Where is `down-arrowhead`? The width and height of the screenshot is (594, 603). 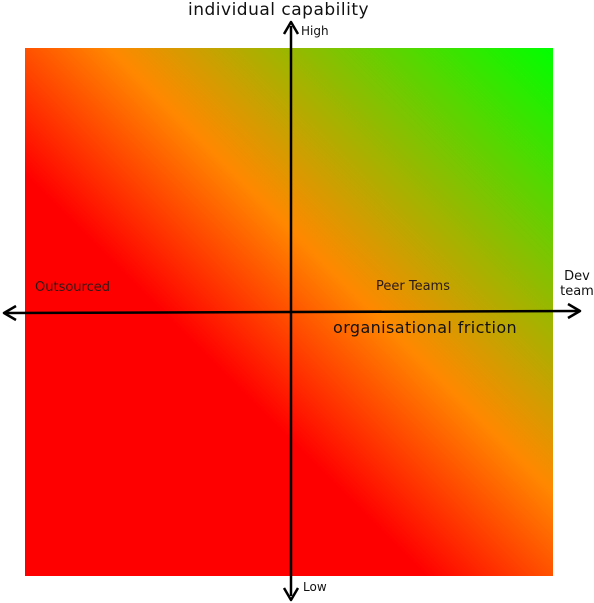
down-arrowhead is located at coordinates (291, 594).